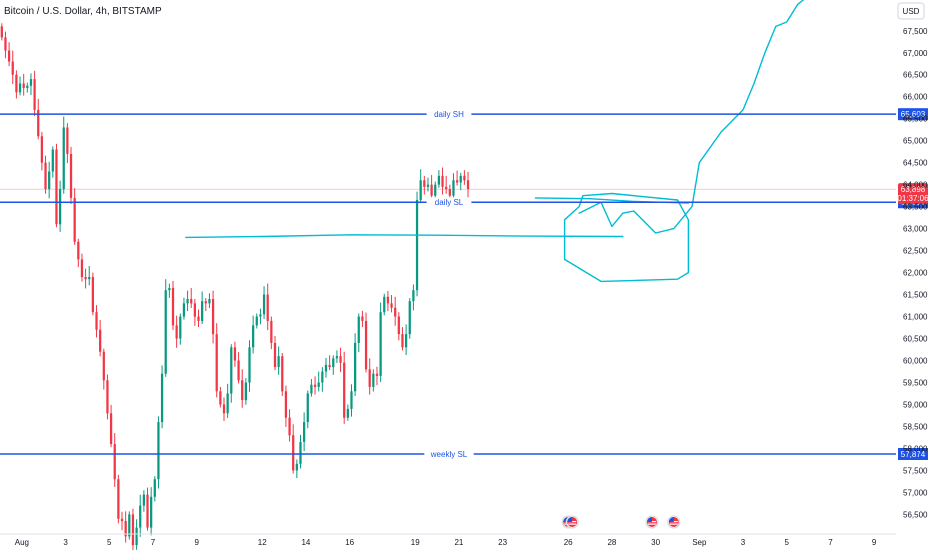 The width and height of the screenshot is (932, 550). Describe the element at coordinates (621, 522) in the screenshot. I see `event-markers` at that location.